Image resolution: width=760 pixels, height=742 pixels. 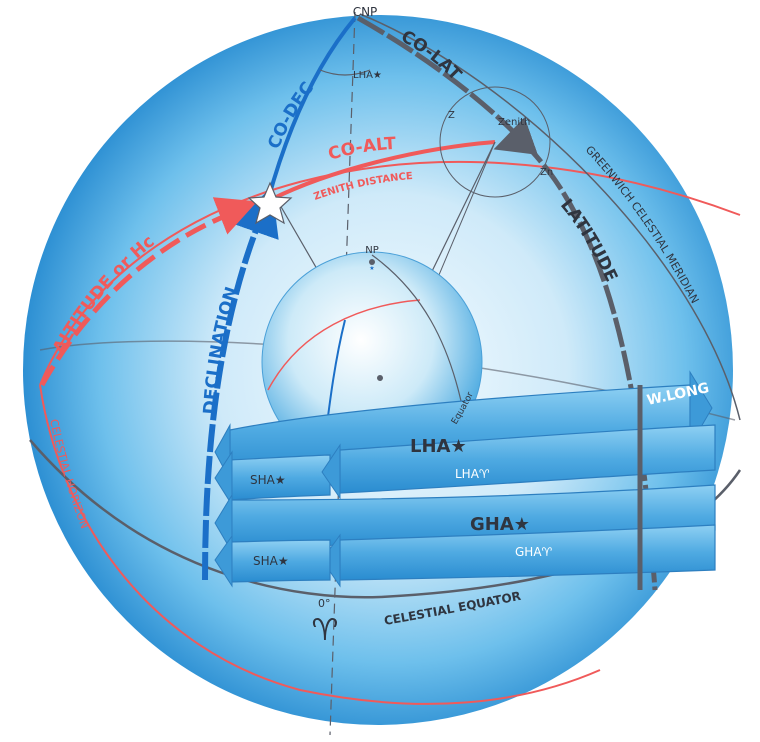 What do you see at coordinates (268, 480) in the screenshot?
I see `sha-star-label-1: SHA★` at bounding box center [268, 480].